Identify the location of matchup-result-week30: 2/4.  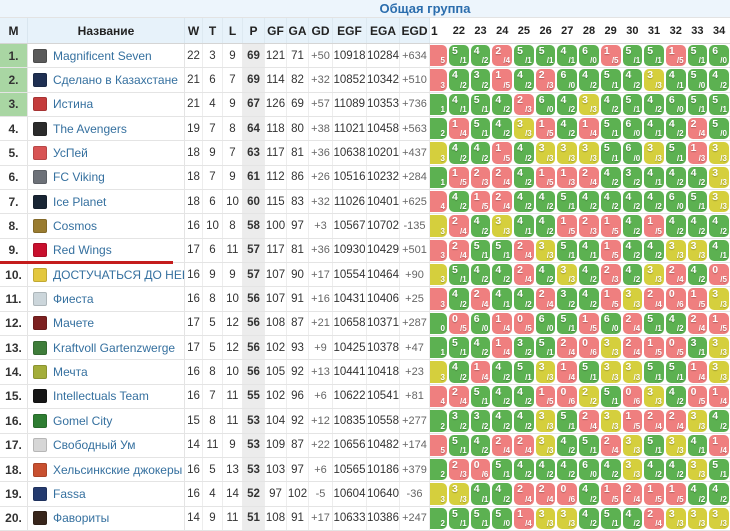
(632, 348).